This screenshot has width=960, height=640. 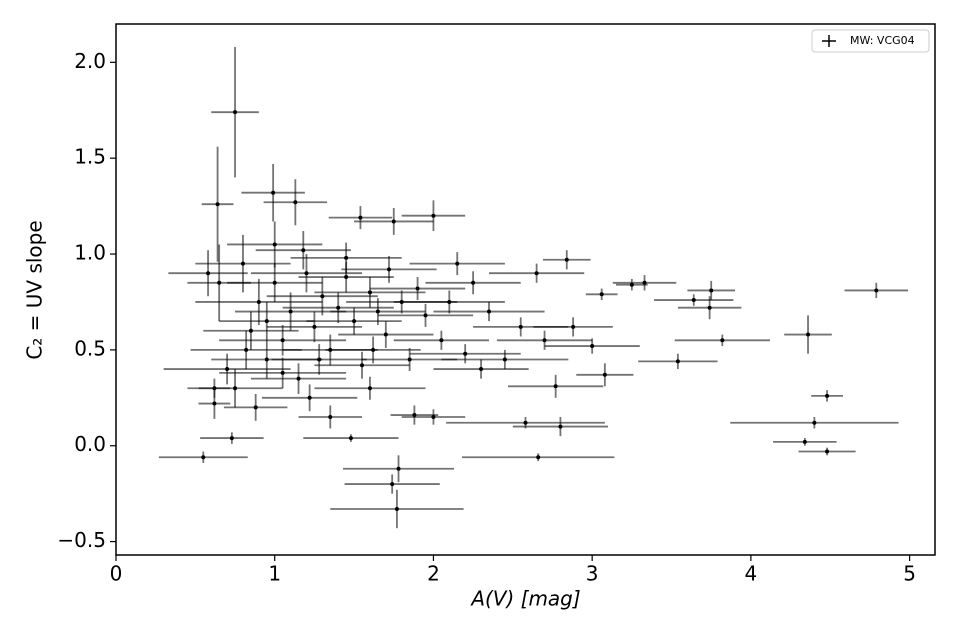 I want to click on x-tick-label: 1, so click(x=274, y=574).